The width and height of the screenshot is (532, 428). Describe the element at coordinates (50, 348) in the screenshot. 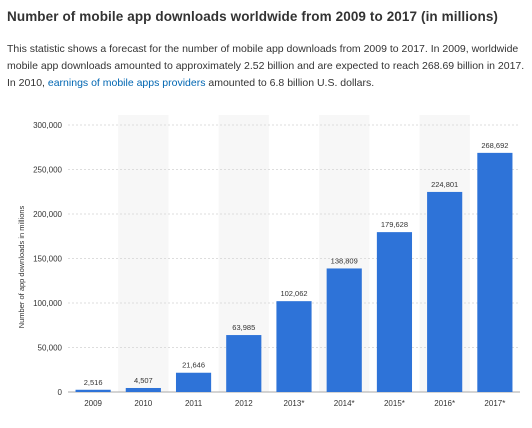

I see `y-tick-label: 50,000` at that location.